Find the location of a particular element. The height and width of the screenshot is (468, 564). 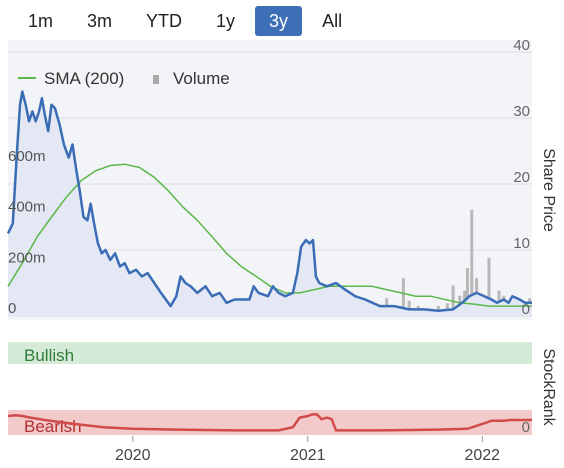

price-tick-label: 0 is located at coordinates (526, 309).